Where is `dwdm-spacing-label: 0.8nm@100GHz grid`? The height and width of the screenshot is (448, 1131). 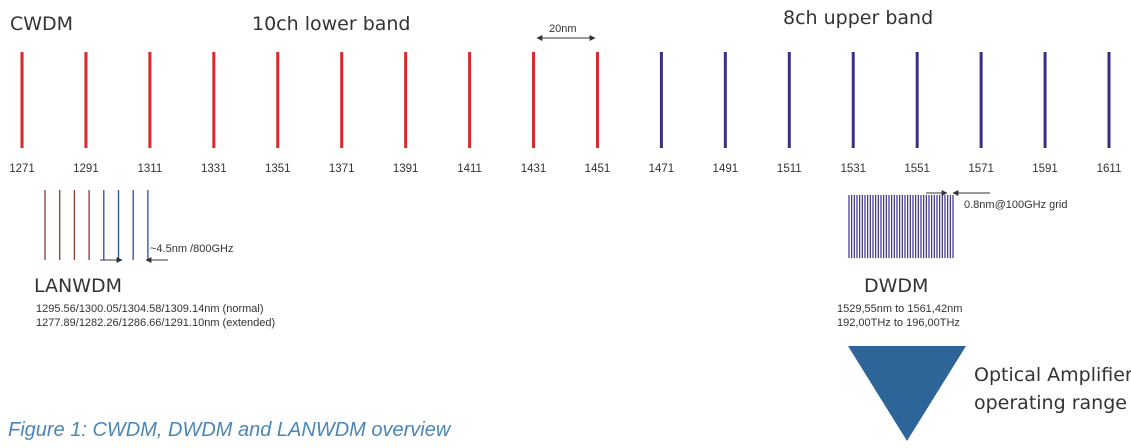 dwdm-spacing-label: 0.8nm@100GHz grid is located at coordinates (1016, 205).